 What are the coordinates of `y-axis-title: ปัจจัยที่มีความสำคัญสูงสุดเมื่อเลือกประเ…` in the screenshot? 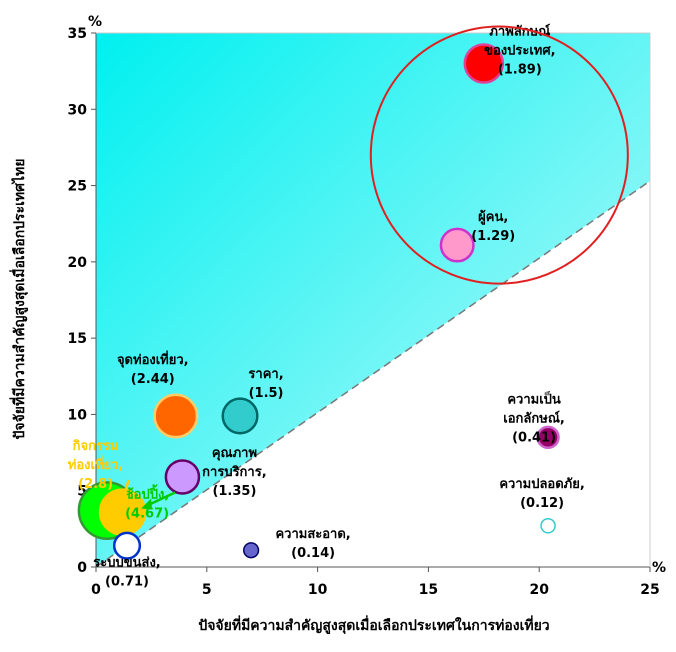 It's located at (18, 299).